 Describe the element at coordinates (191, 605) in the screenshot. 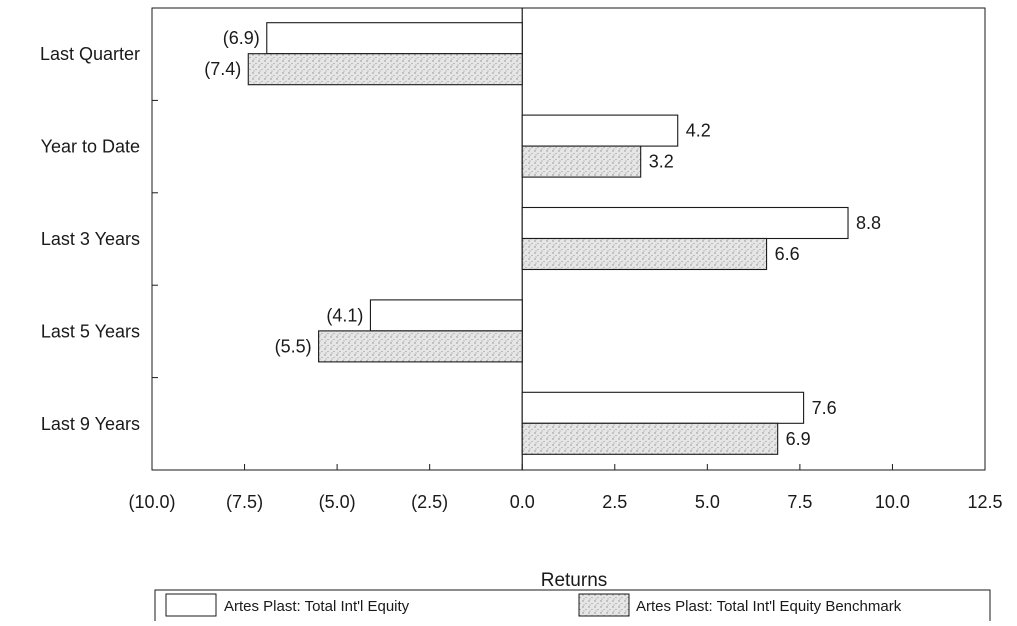

I see `legend-swatch-total-intl-equity` at that location.